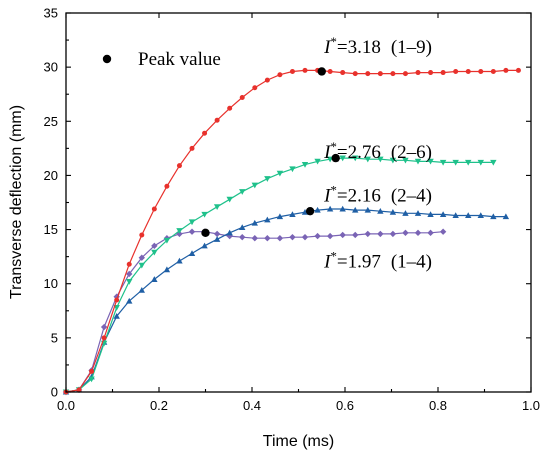  I want to click on series-label: I*=2.16 (2–4), so click(377, 194).